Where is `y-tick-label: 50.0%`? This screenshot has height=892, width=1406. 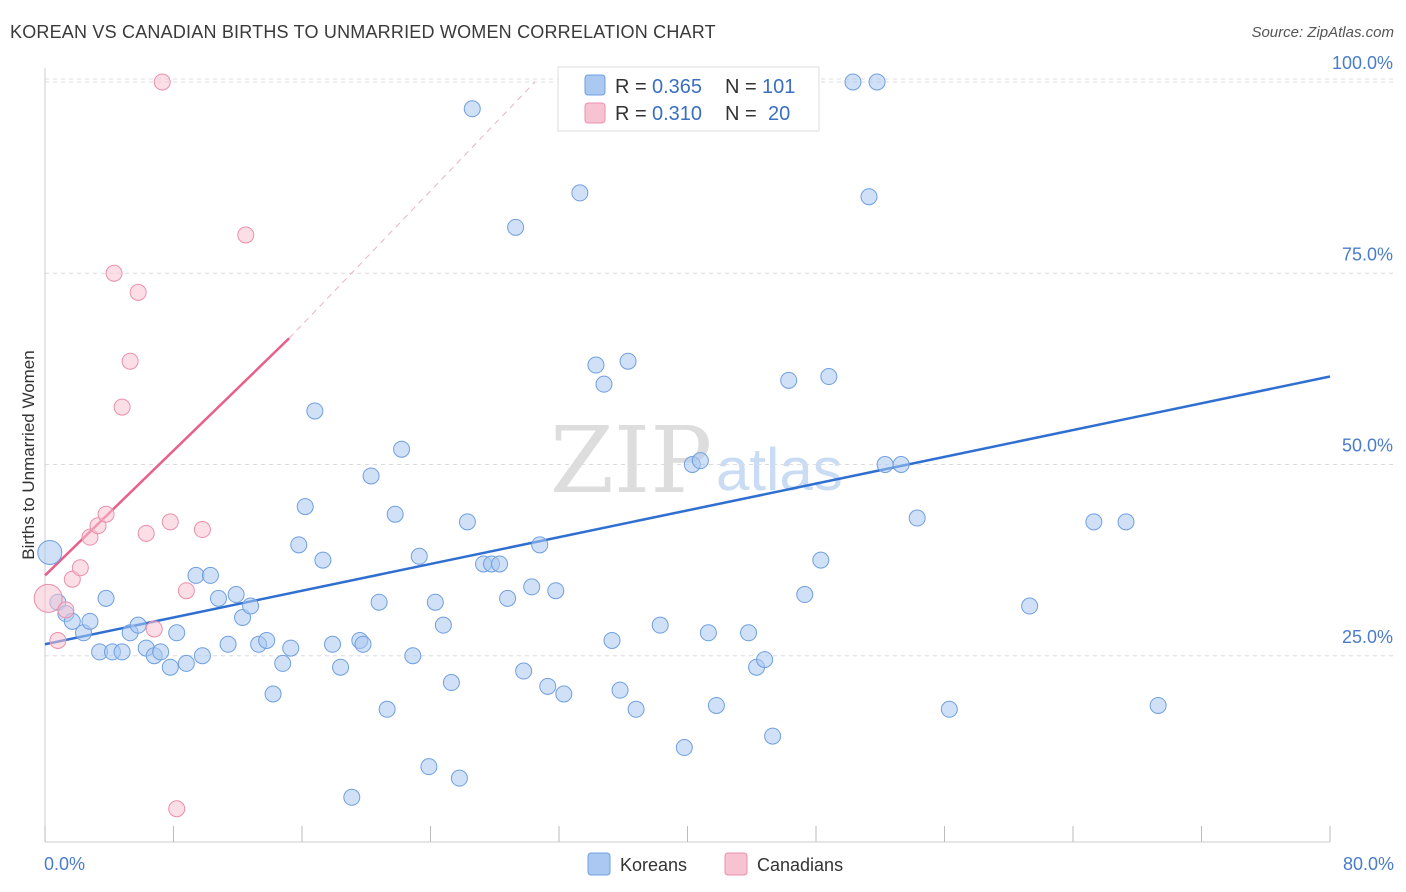 y-tick-label: 50.0% is located at coordinates (1367, 446).